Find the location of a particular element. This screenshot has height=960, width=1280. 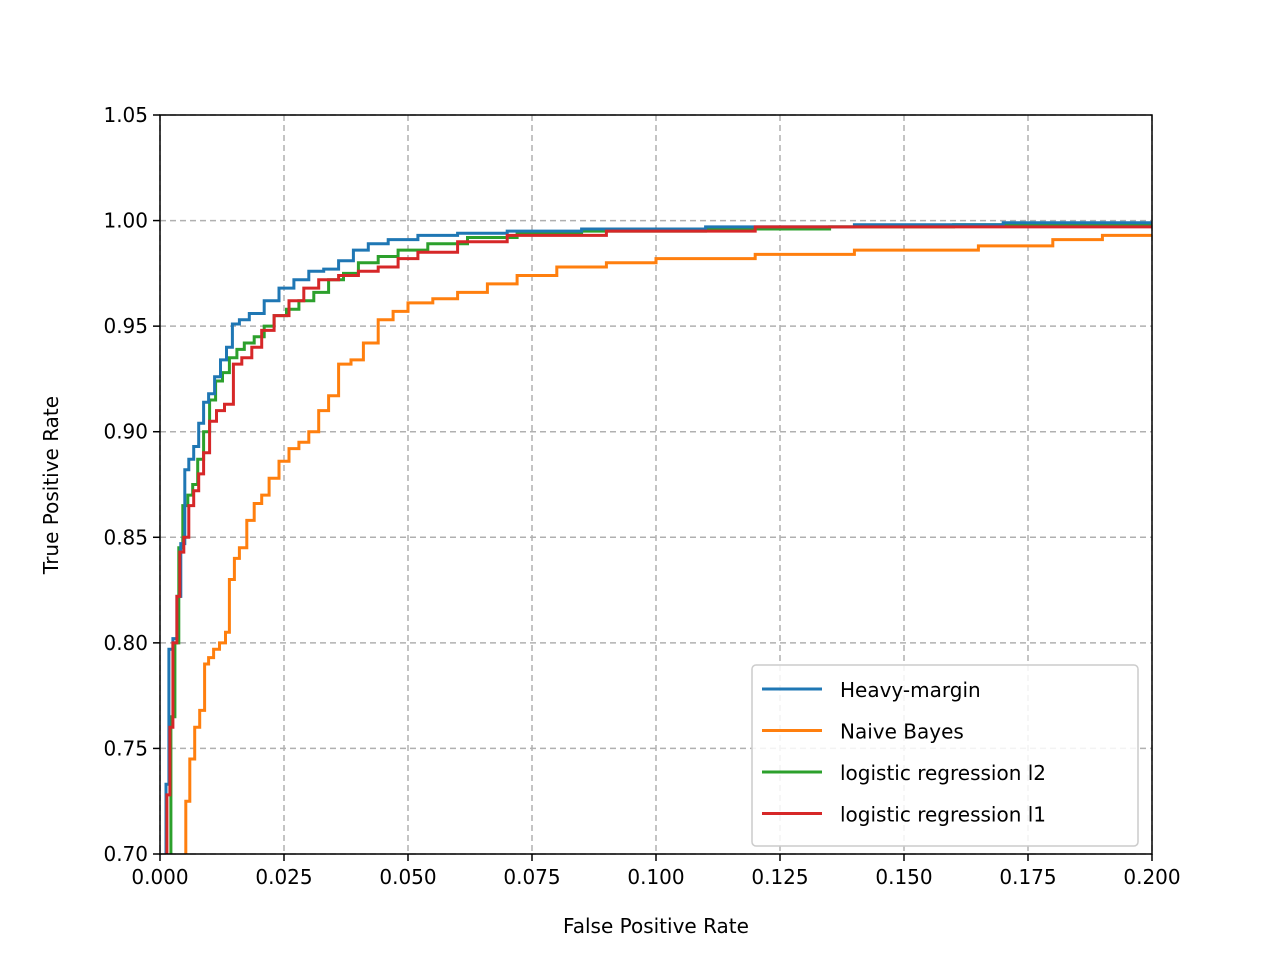

x-tick-label: 0.100 is located at coordinates (655, 877).